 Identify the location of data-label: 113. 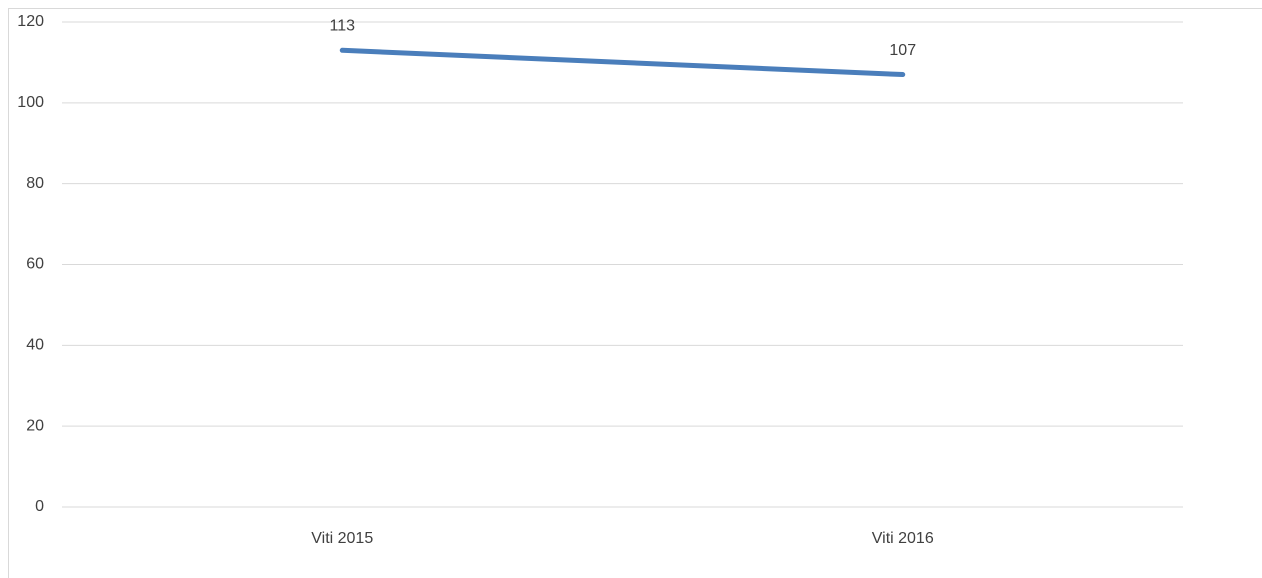
(342, 26).